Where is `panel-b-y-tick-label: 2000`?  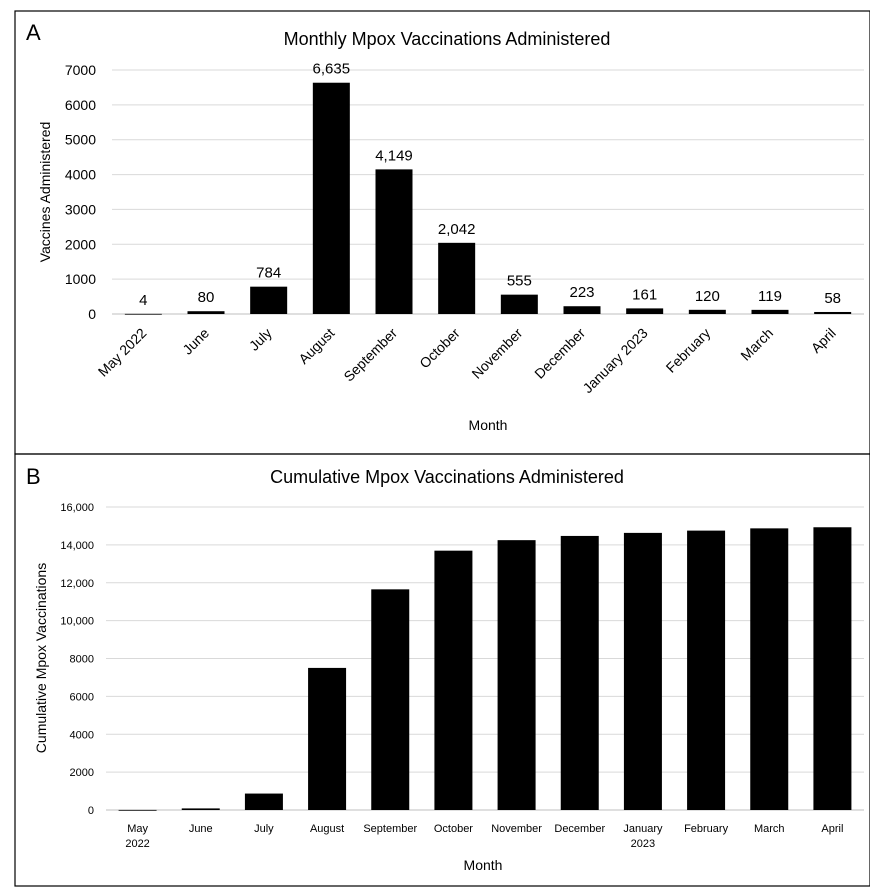 panel-b-y-tick-label: 2000 is located at coordinates (82, 773).